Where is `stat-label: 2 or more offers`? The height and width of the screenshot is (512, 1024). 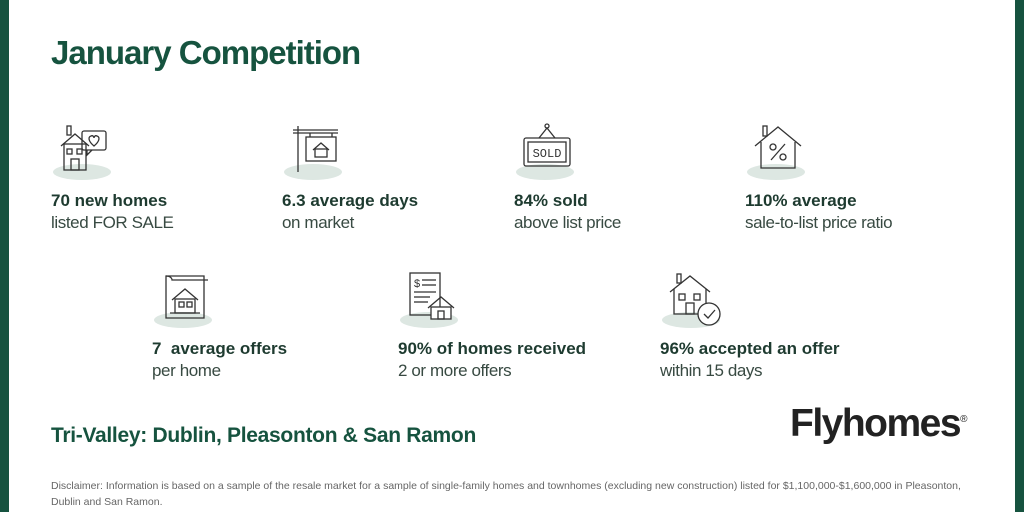 stat-label: 2 or more offers is located at coordinates (455, 370).